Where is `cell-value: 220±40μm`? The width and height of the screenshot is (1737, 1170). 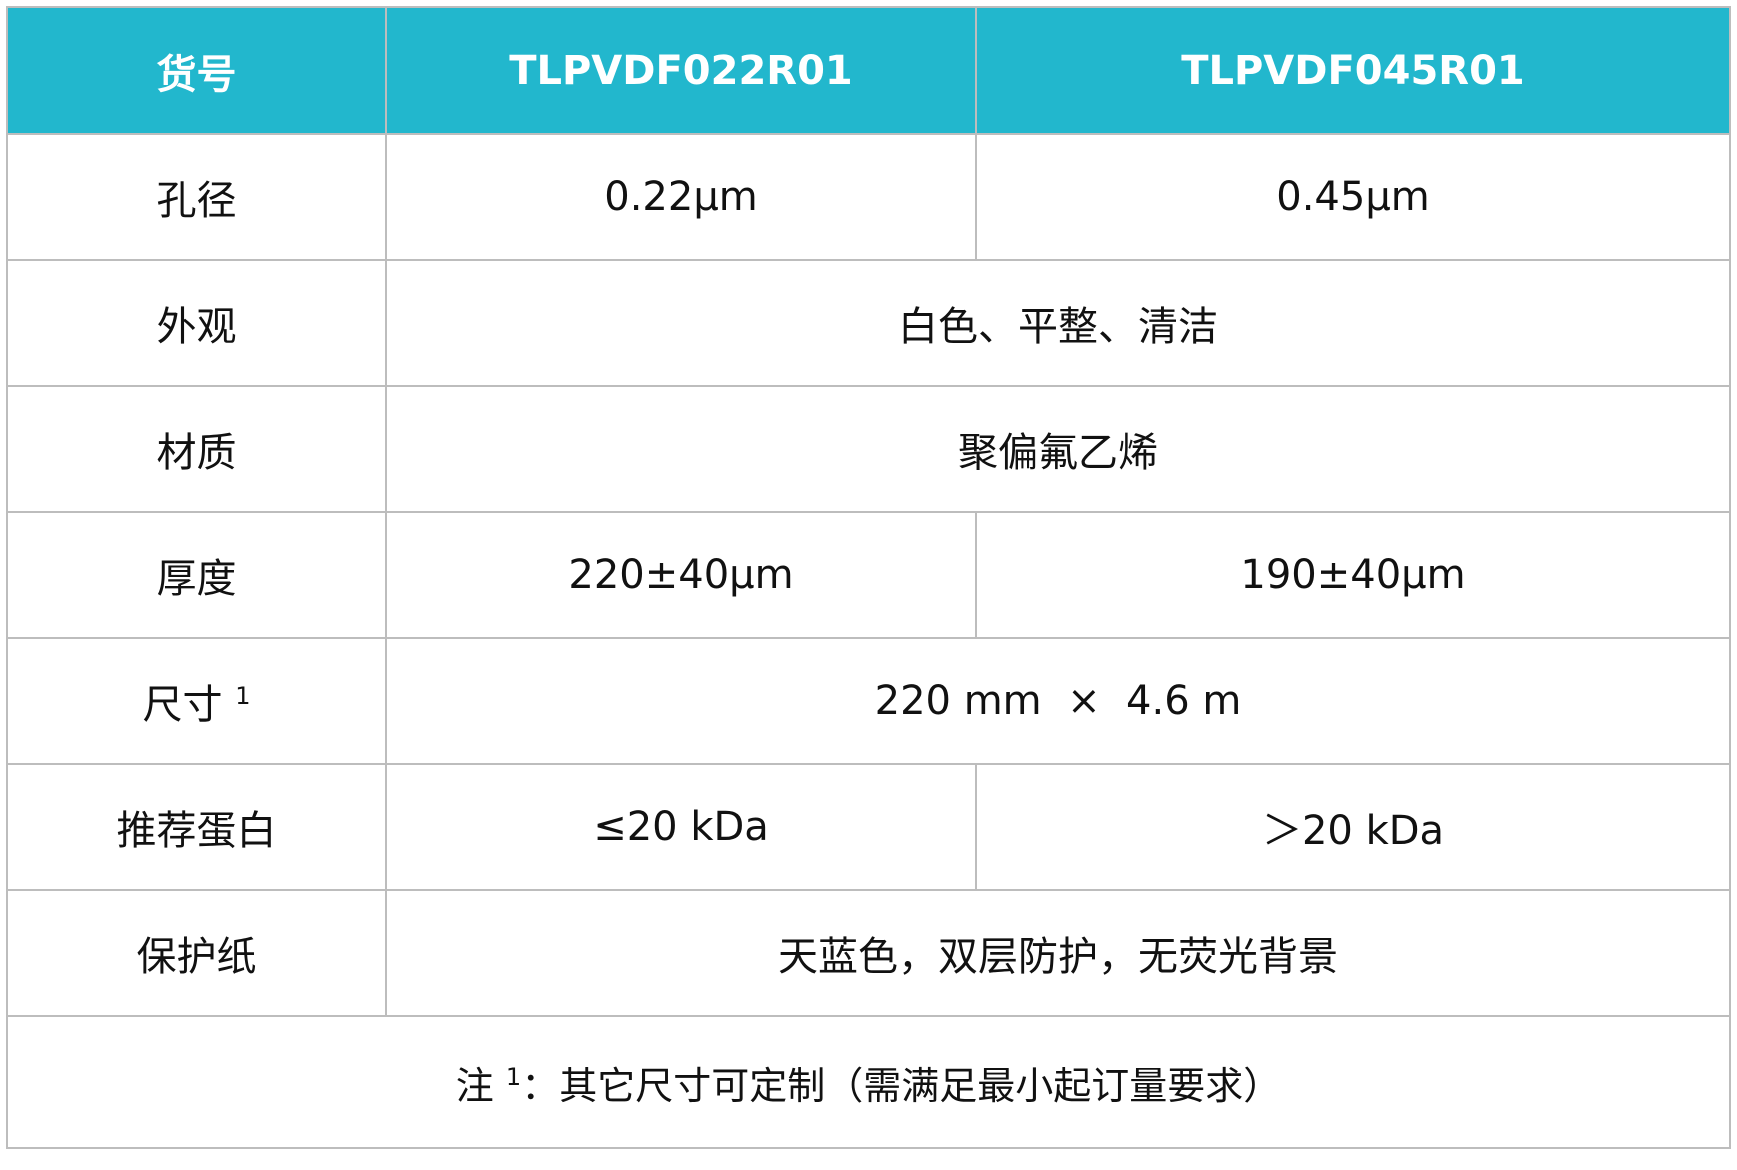
cell-value: 220±40μm is located at coordinates (681, 575).